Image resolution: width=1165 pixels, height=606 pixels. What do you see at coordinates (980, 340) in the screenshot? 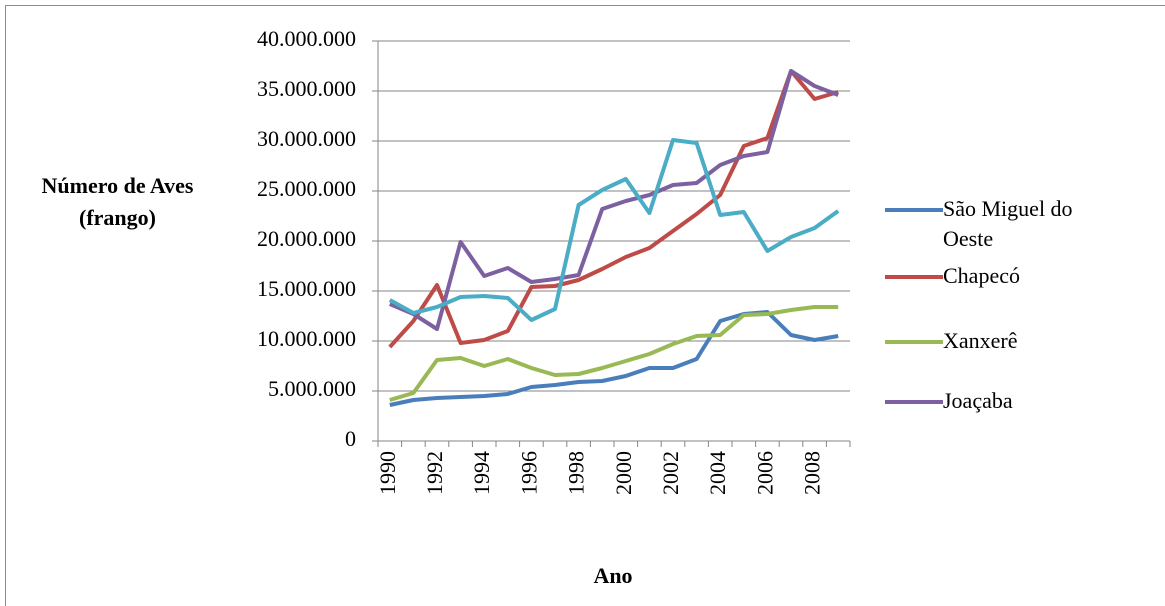
I see `legend-label: Xanxerê` at bounding box center [980, 340].